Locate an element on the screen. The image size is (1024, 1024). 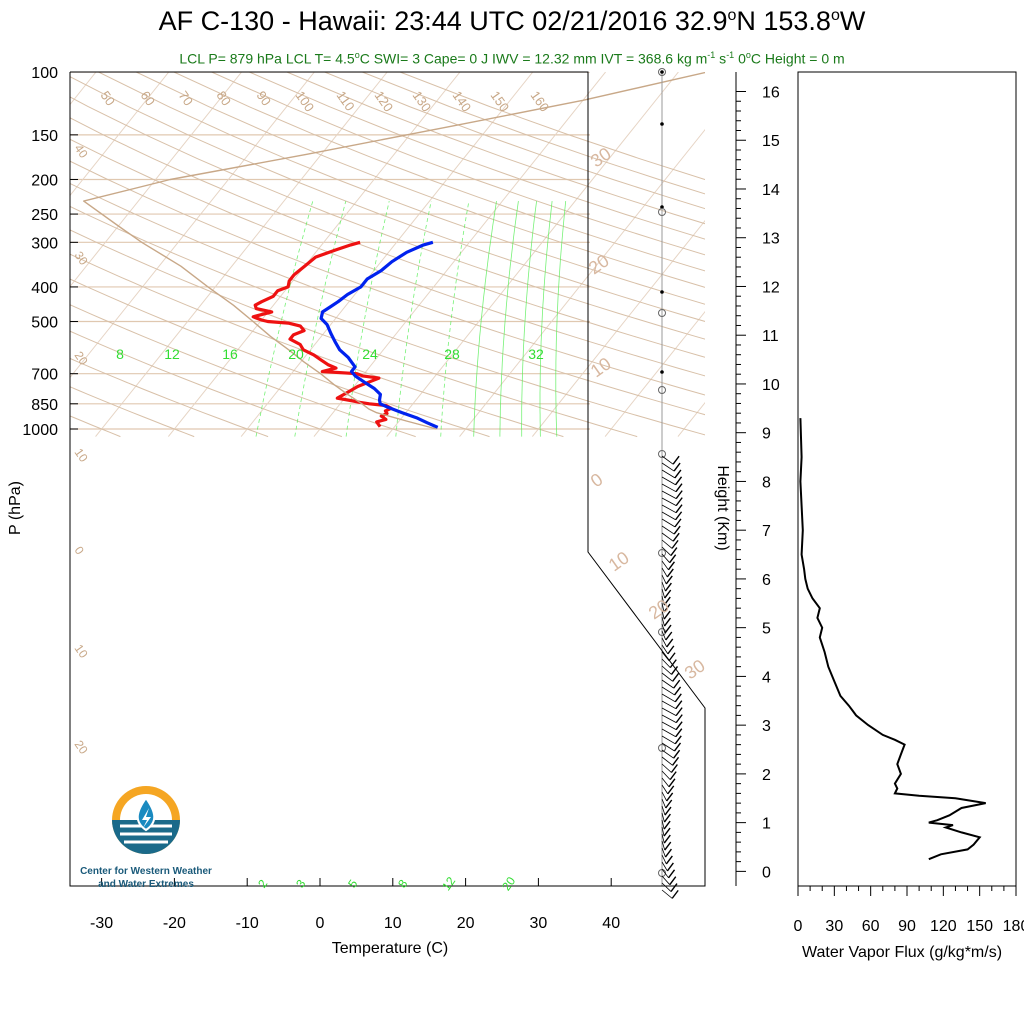
dry-adiabat-right-label: 10 is located at coordinates (619, 561).